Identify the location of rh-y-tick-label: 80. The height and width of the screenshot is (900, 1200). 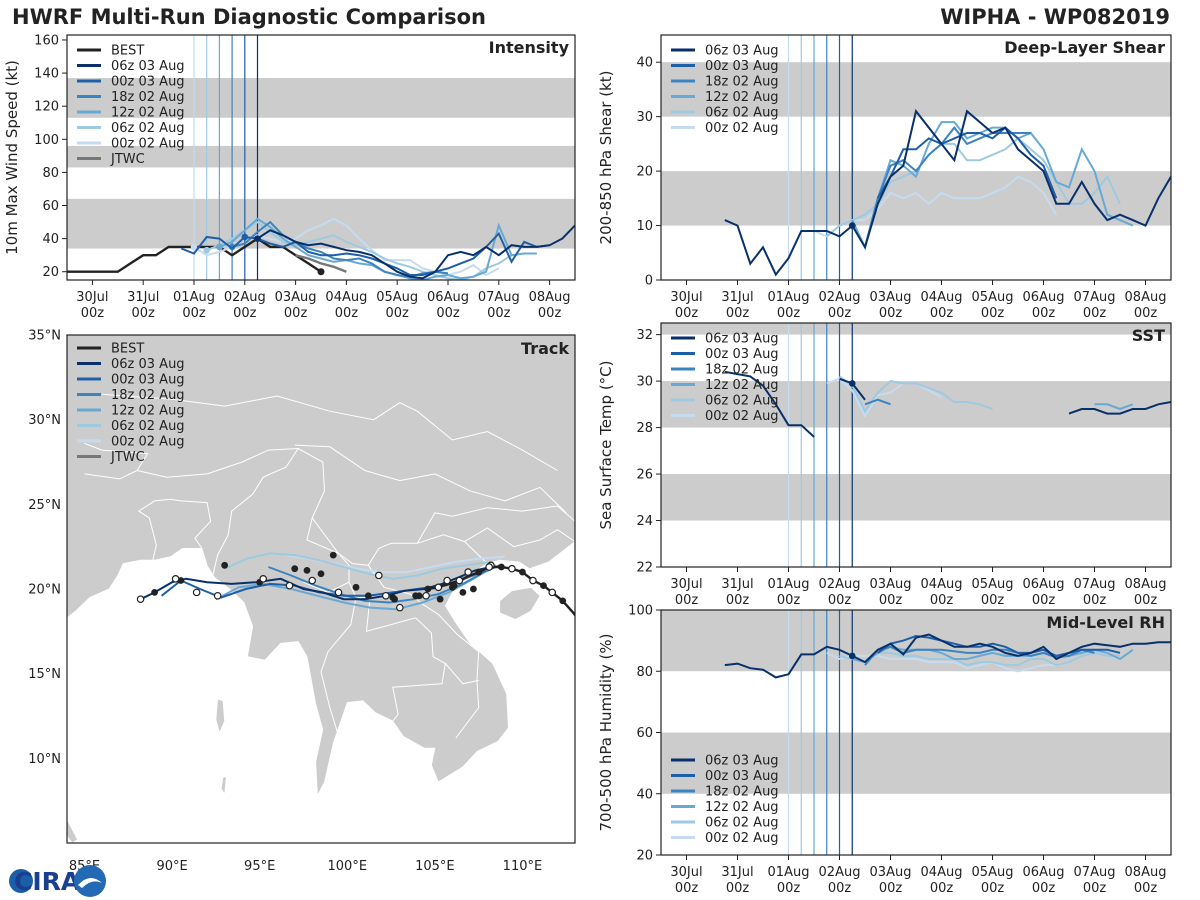
(644, 672).